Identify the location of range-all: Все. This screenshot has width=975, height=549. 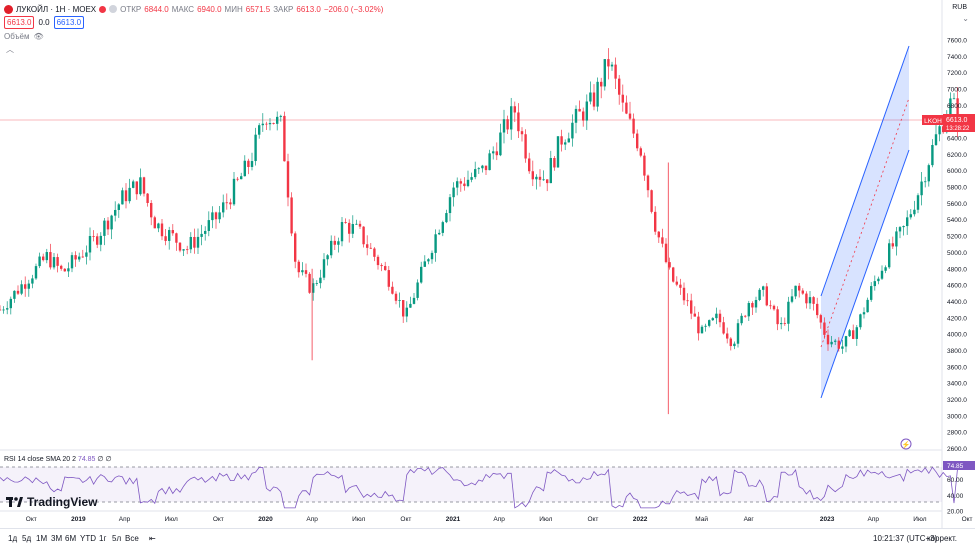
(132, 538).